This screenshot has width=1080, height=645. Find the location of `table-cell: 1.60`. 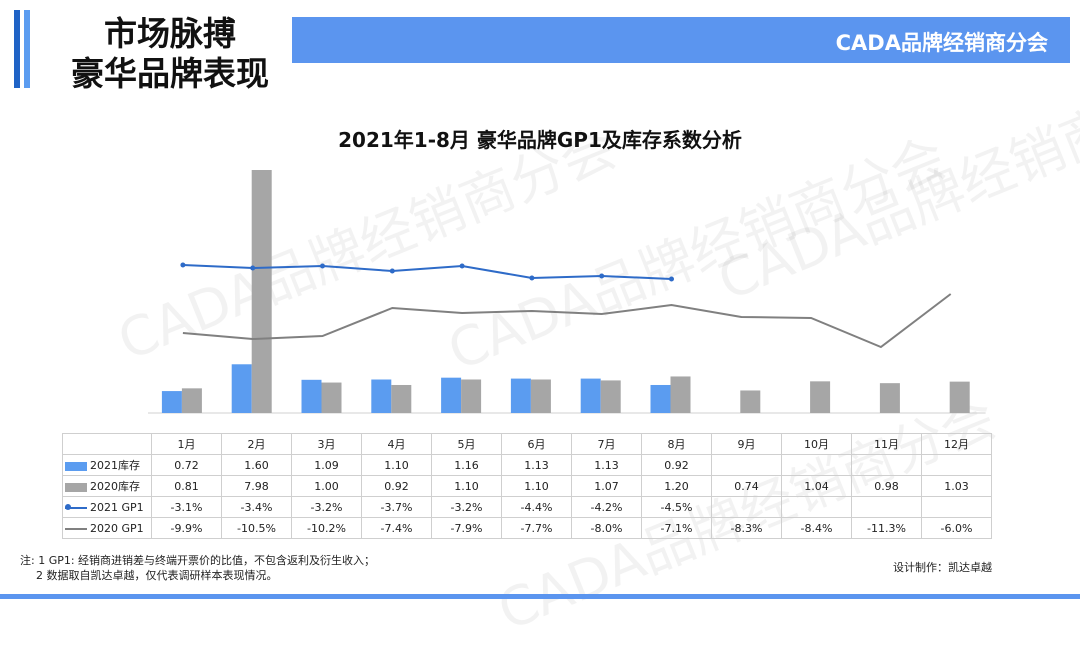

table-cell: 1.60 is located at coordinates (256, 465).